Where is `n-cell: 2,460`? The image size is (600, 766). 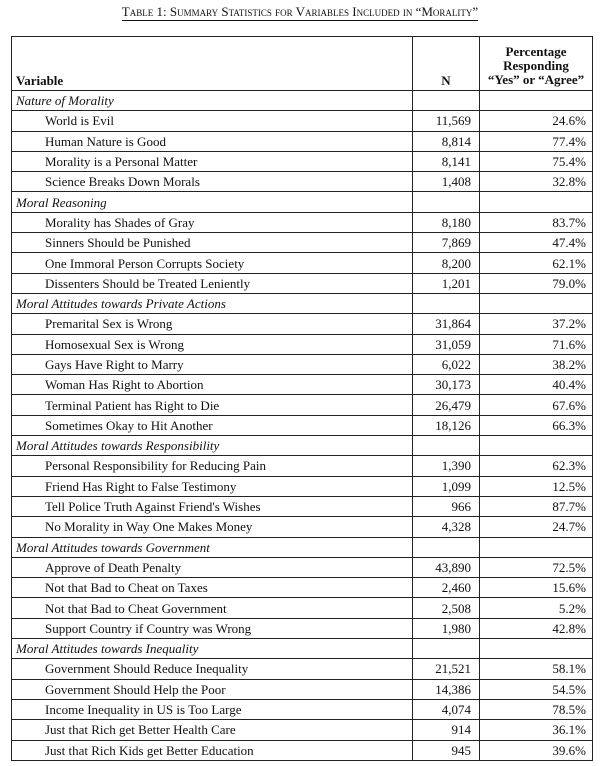
n-cell: 2,460 is located at coordinates (446, 588).